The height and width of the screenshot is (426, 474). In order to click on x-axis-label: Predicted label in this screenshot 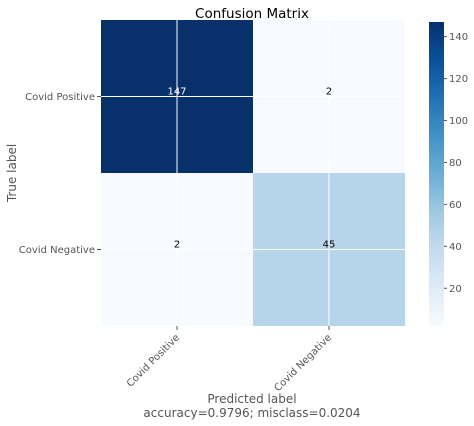, I will do `click(251, 399)`.